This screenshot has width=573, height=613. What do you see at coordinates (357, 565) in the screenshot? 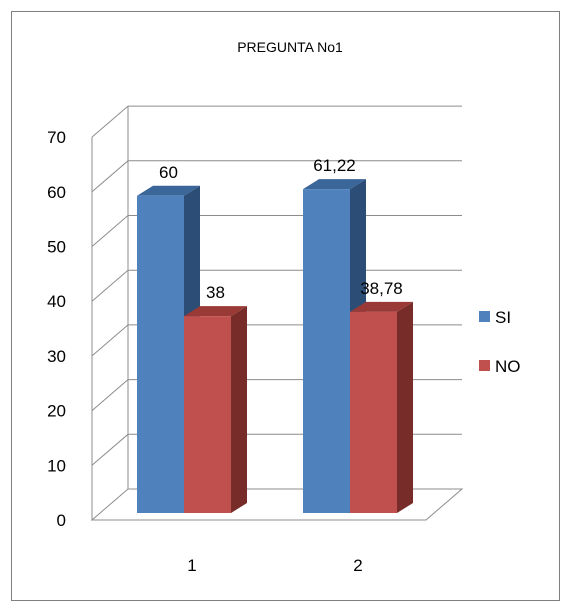
I see `x-tick-label: 2` at bounding box center [357, 565].